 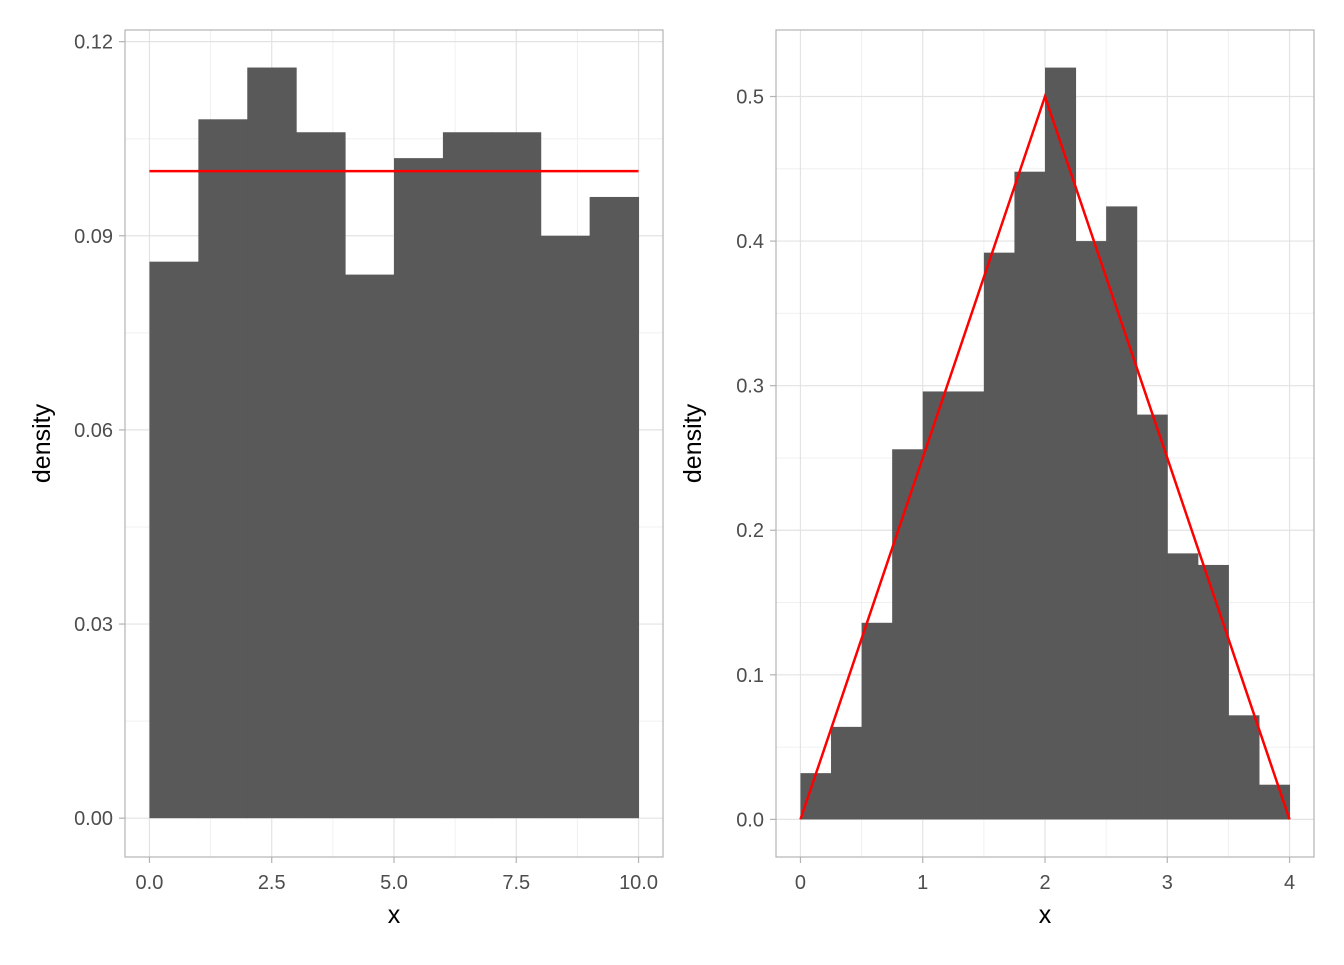 What do you see at coordinates (750, 98) in the screenshot?
I see `y-tick-label: 0.5` at bounding box center [750, 98].